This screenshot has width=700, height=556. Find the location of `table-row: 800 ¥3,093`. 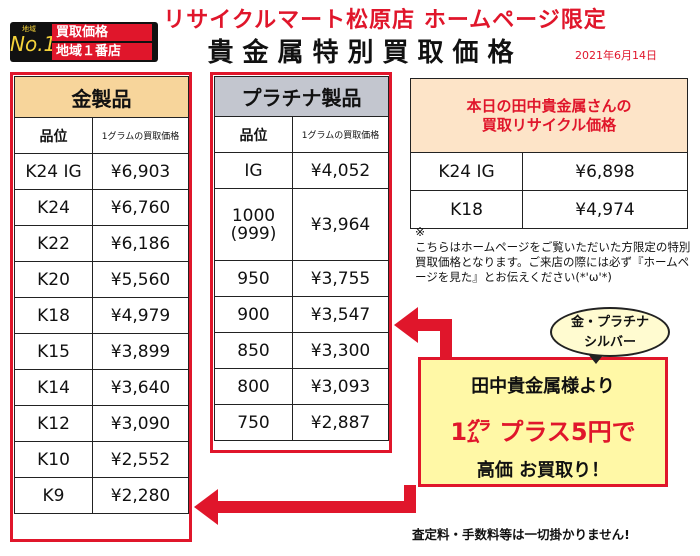

table-row: 800 ¥3,093 is located at coordinates (301, 386).